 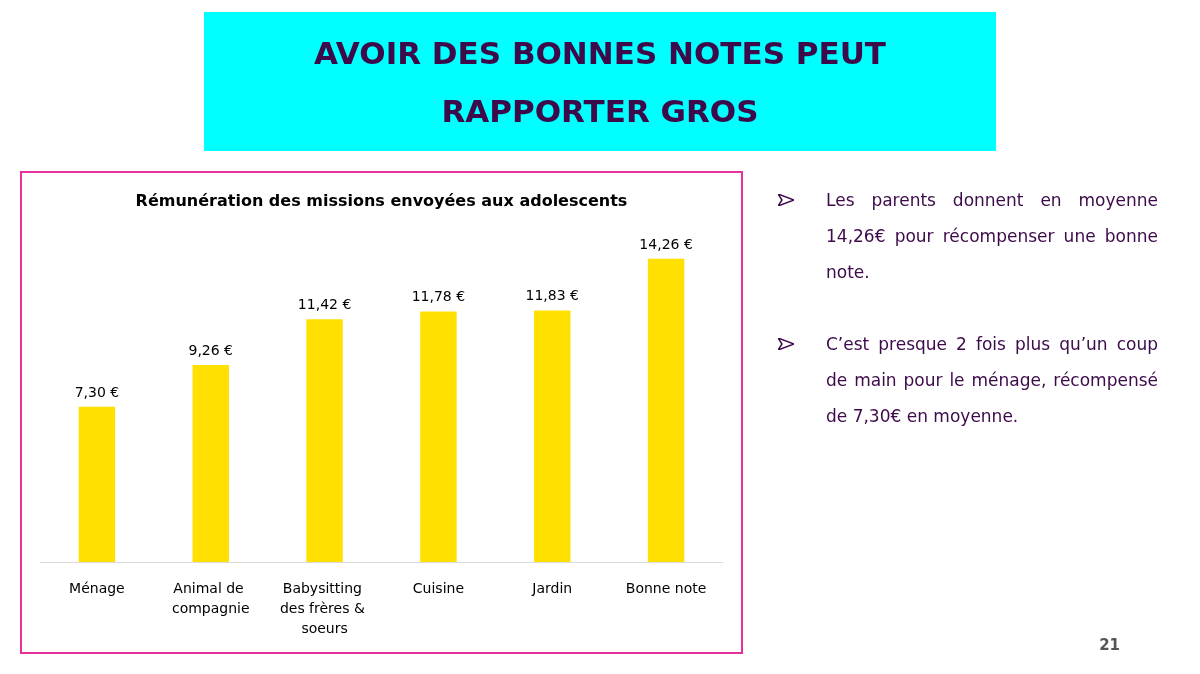 What do you see at coordinates (1109, 645) in the screenshot?
I see `text: 21` at bounding box center [1109, 645].